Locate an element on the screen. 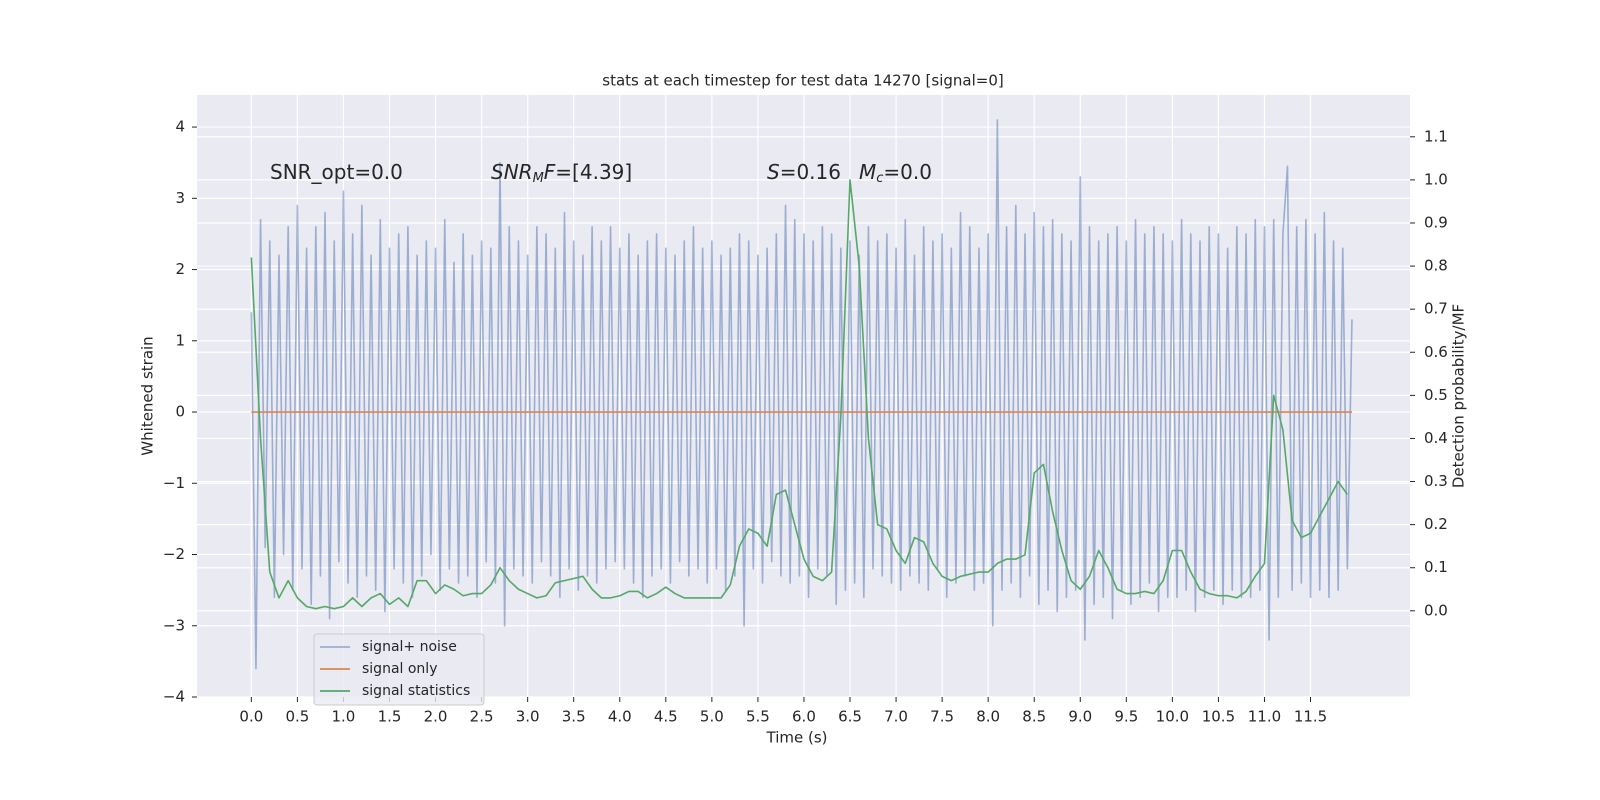 The image size is (1600, 800). x-axis-label: Time (s) is located at coordinates (797, 738).